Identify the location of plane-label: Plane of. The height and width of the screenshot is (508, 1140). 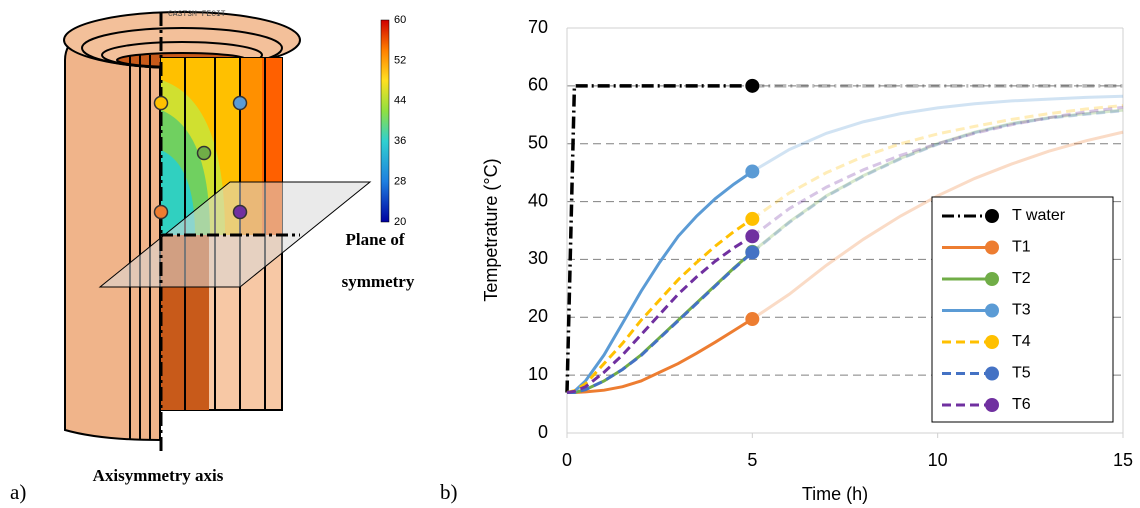
(374, 239).